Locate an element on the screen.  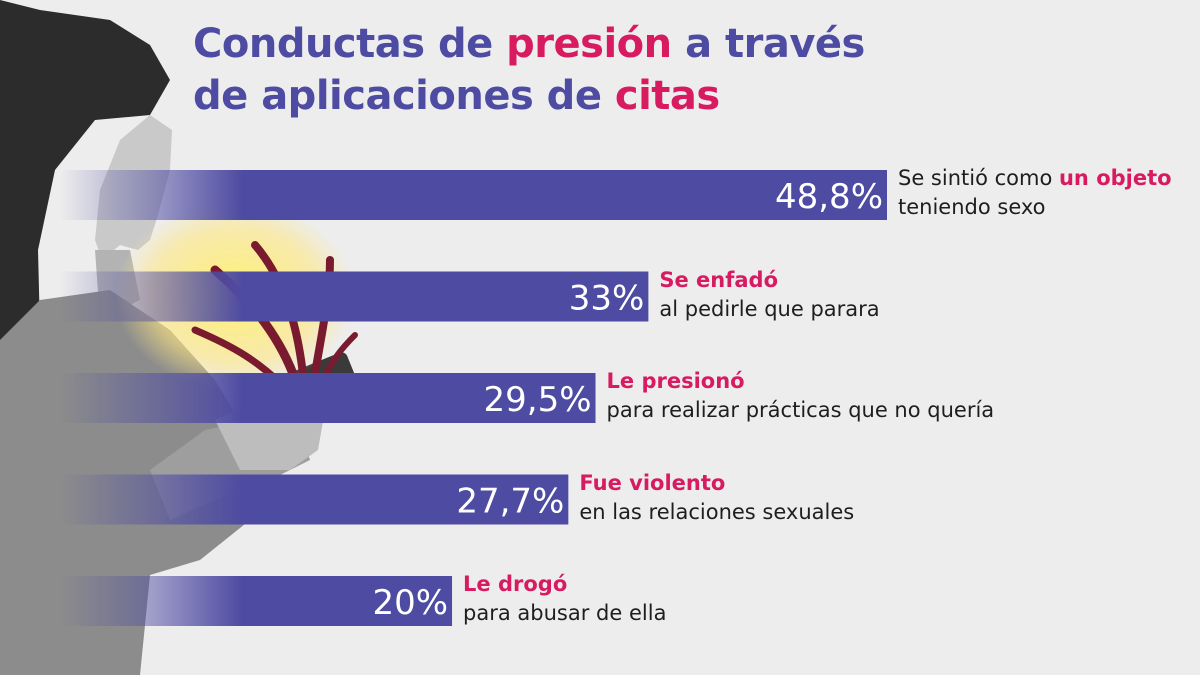
bar-category-label-line: Se sintió como un objeto is located at coordinates (1035, 178).